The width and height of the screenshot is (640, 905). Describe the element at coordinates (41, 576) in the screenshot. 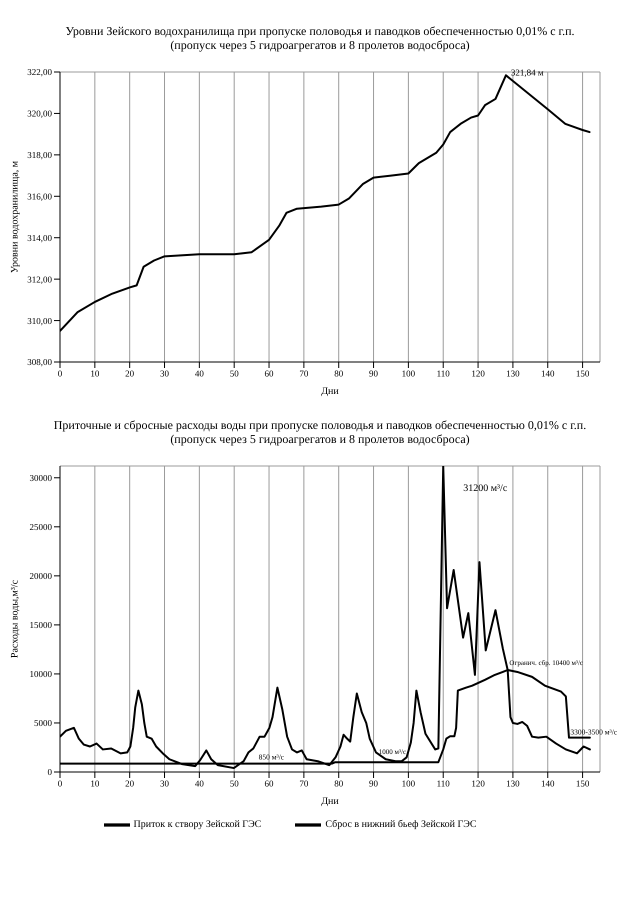

I see `y-tick-label: 20000` at that location.